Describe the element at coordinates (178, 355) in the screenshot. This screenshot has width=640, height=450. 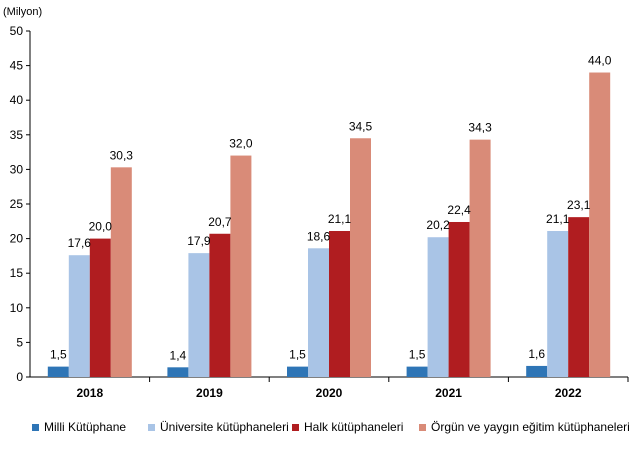
I see `data-label: 1,4` at that location.